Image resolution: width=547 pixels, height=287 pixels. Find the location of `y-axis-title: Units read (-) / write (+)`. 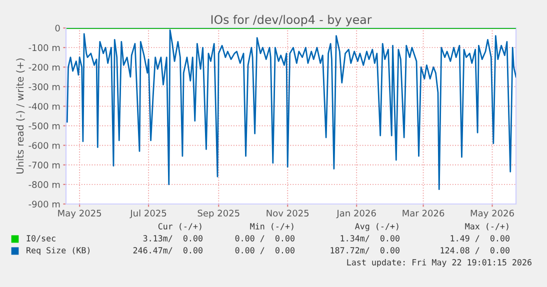

y-axis-title: Units read (-) / write (+) is located at coordinates (20, 116).